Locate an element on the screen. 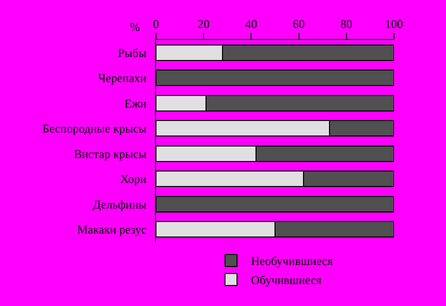 The width and height of the screenshot is (446, 306). y-tick-label: Вистар крысы is located at coordinates (110, 153).